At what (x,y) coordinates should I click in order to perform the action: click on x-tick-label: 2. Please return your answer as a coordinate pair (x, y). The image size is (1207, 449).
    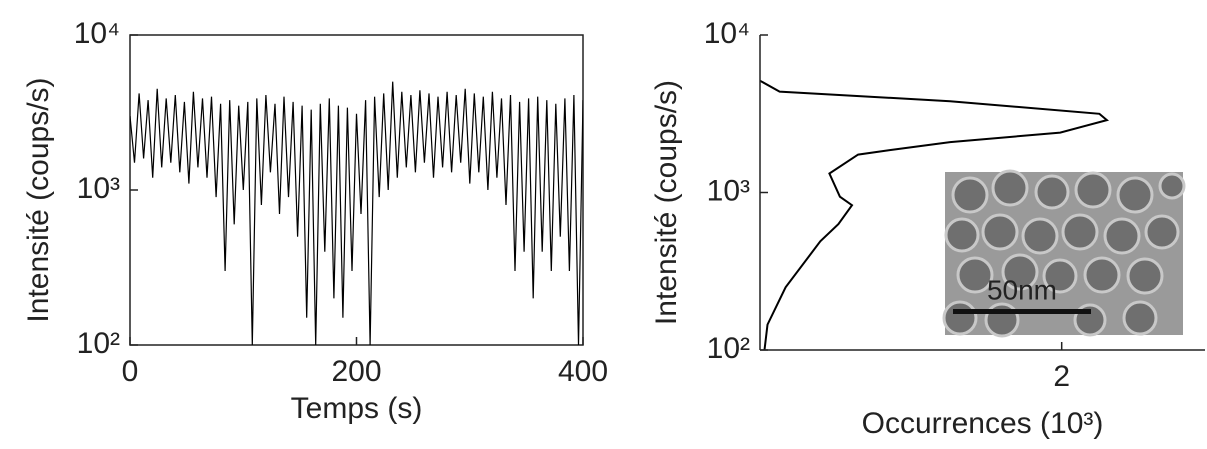
    Looking at the image, I should click on (1061, 376).